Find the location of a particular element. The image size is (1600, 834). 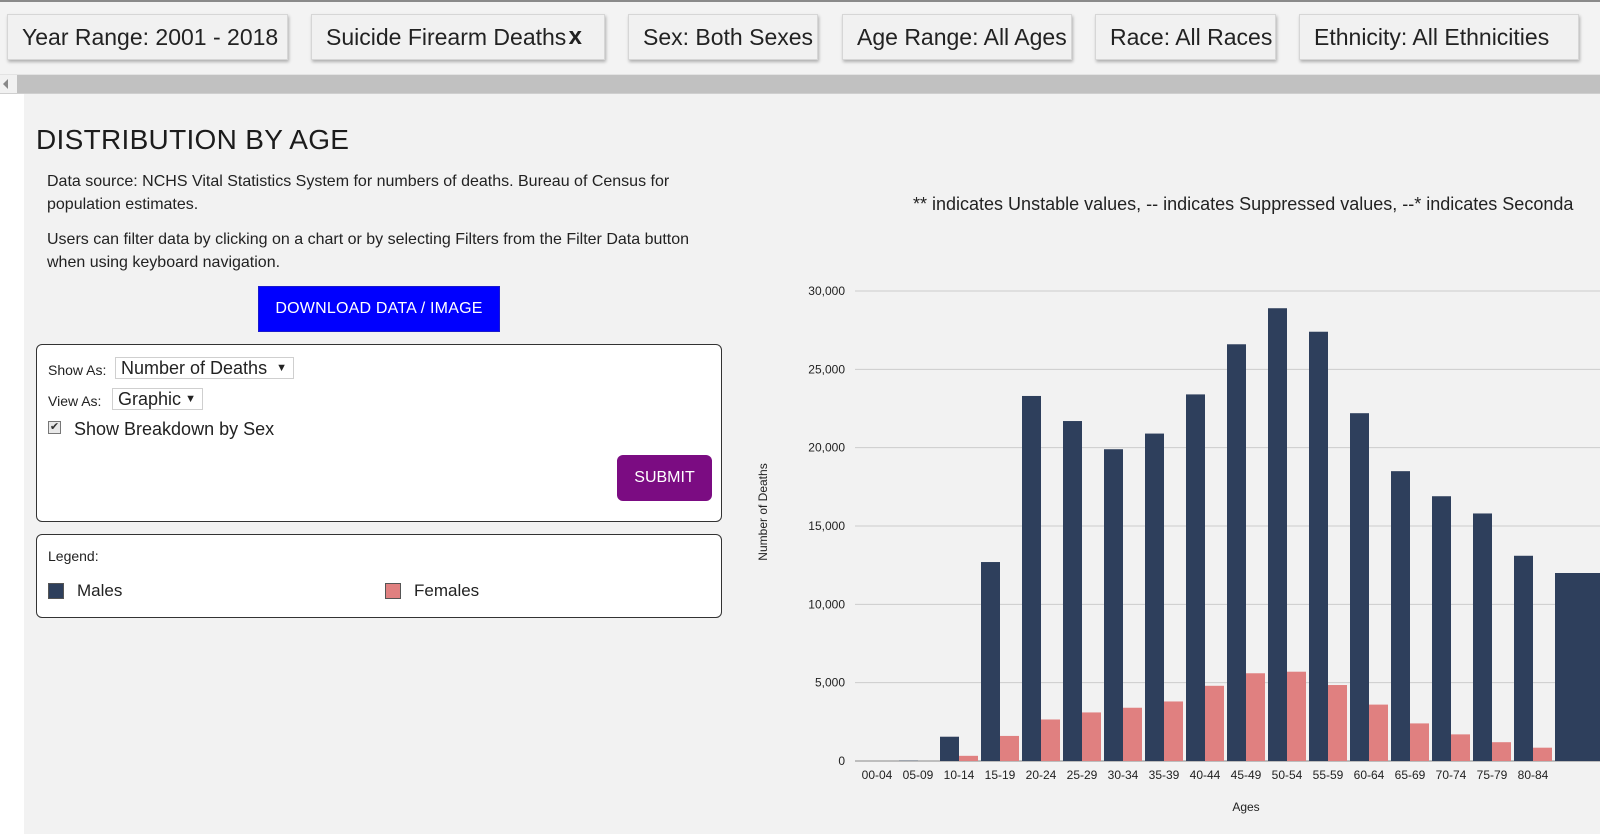

filter-age-range: Age Range: All Ages is located at coordinates (957, 37).